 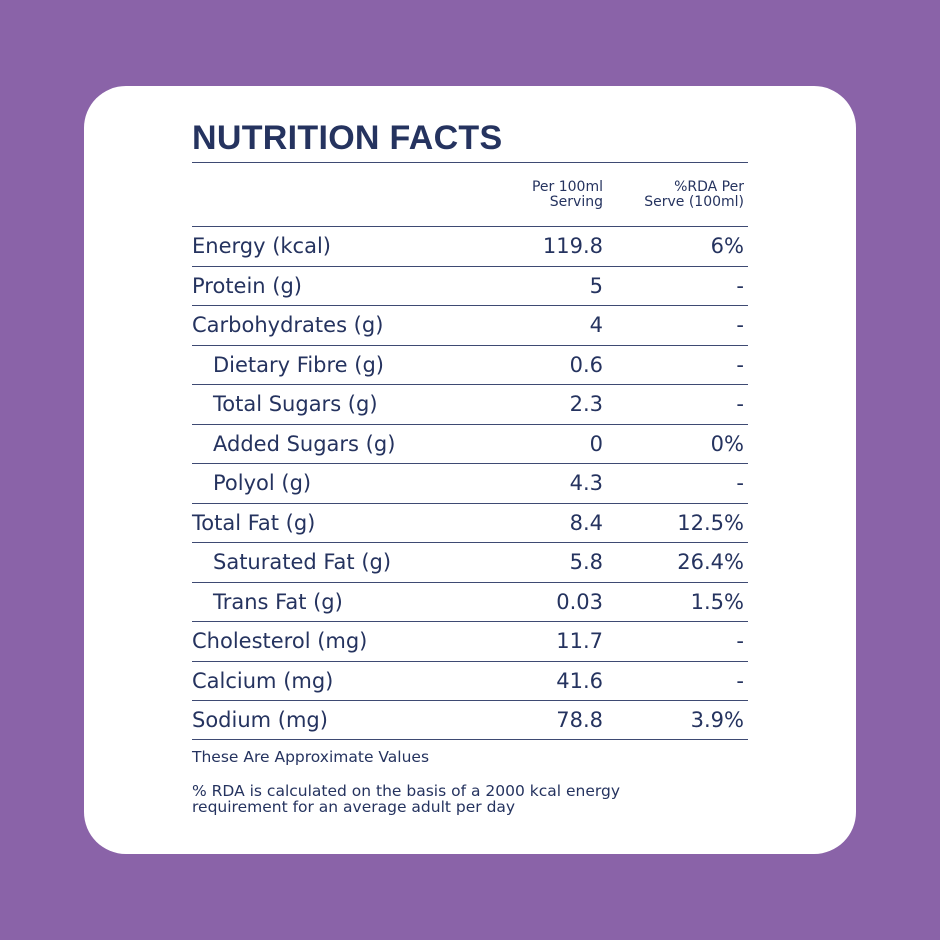 I want to click on table-row: Trans Fat (g) 0.03 1.5%, so click(x=470, y=601).